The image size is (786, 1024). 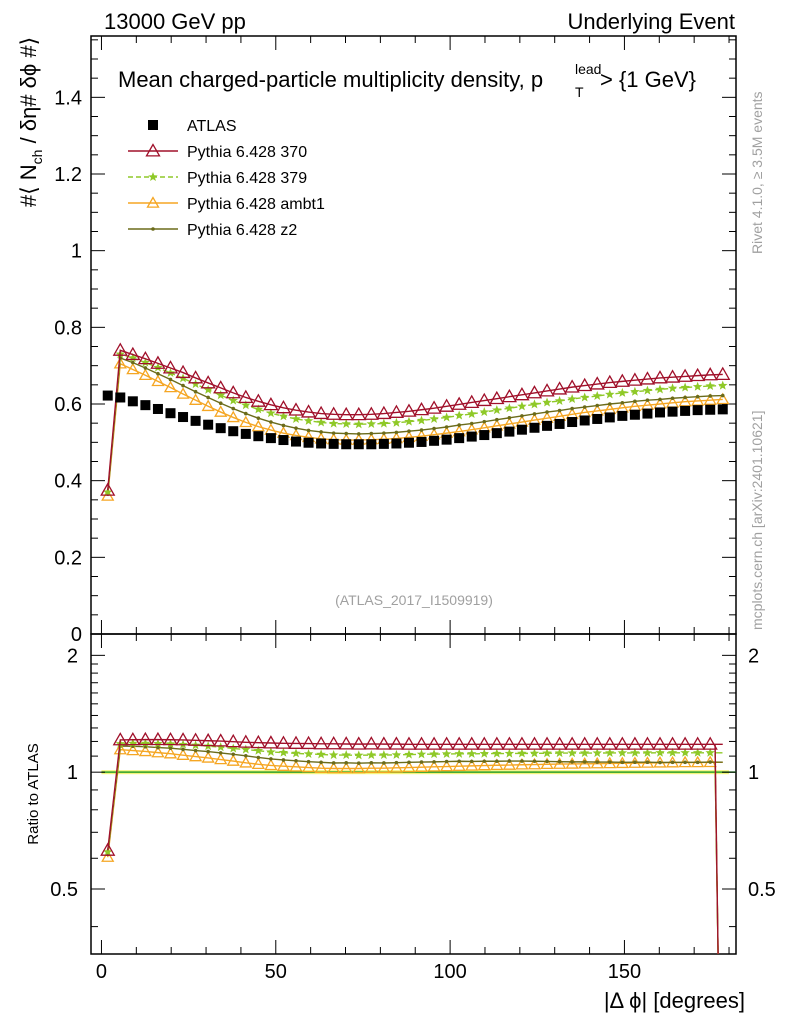 I want to click on main-y-tick-label: 0.4, so click(x=68, y=482).